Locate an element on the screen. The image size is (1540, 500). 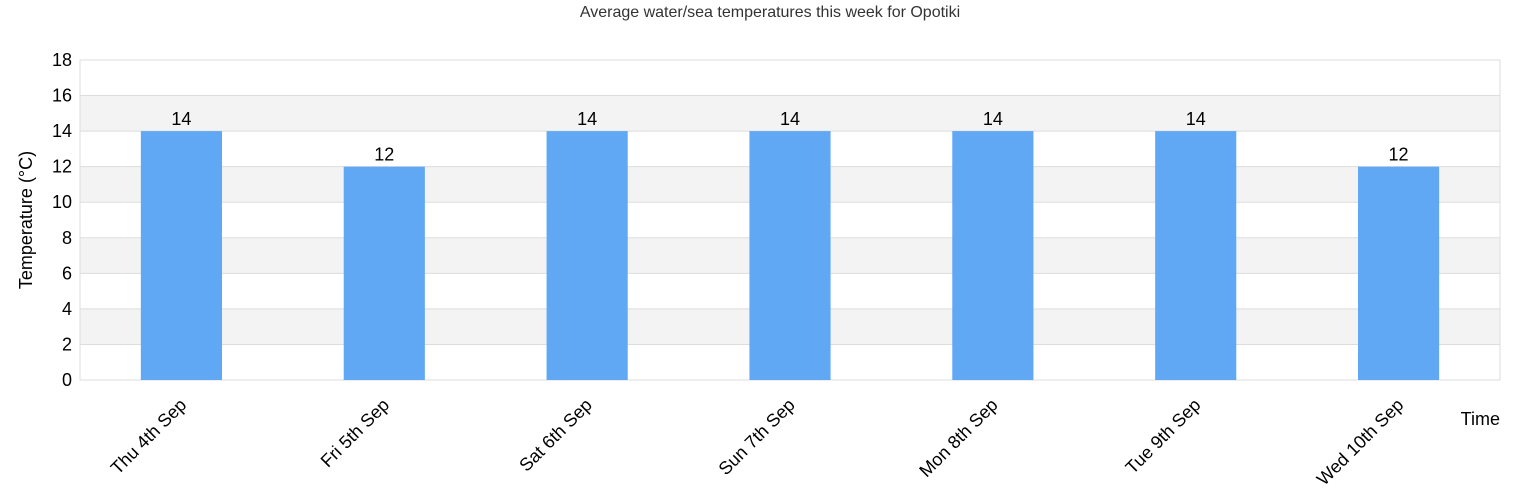
x-tick-label: Sun 7th Sep is located at coordinates (757, 437).